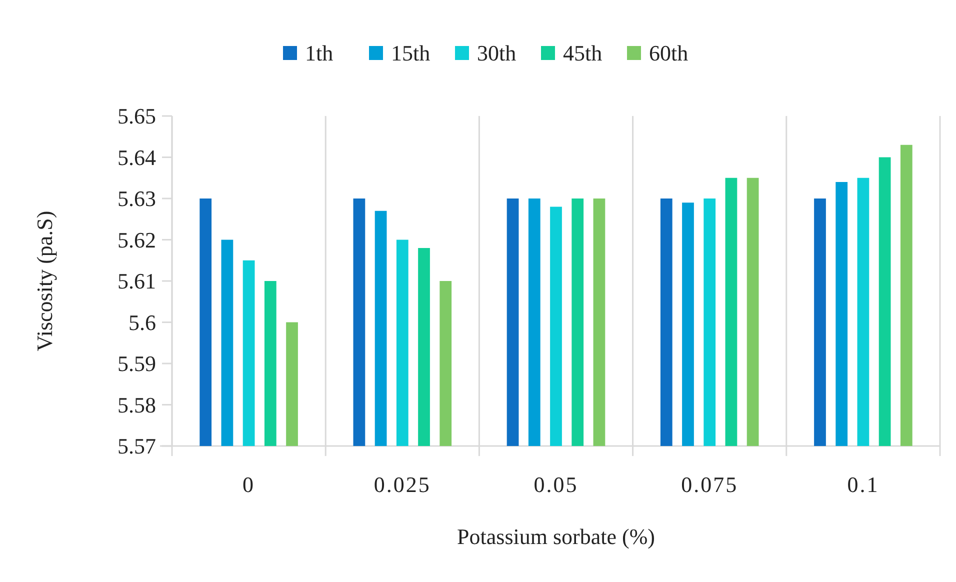 The image size is (956, 582). Describe the element at coordinates (556, 536) in the screenshot. I see `x-axis-title: Potassium sorbate (%)` at that location.